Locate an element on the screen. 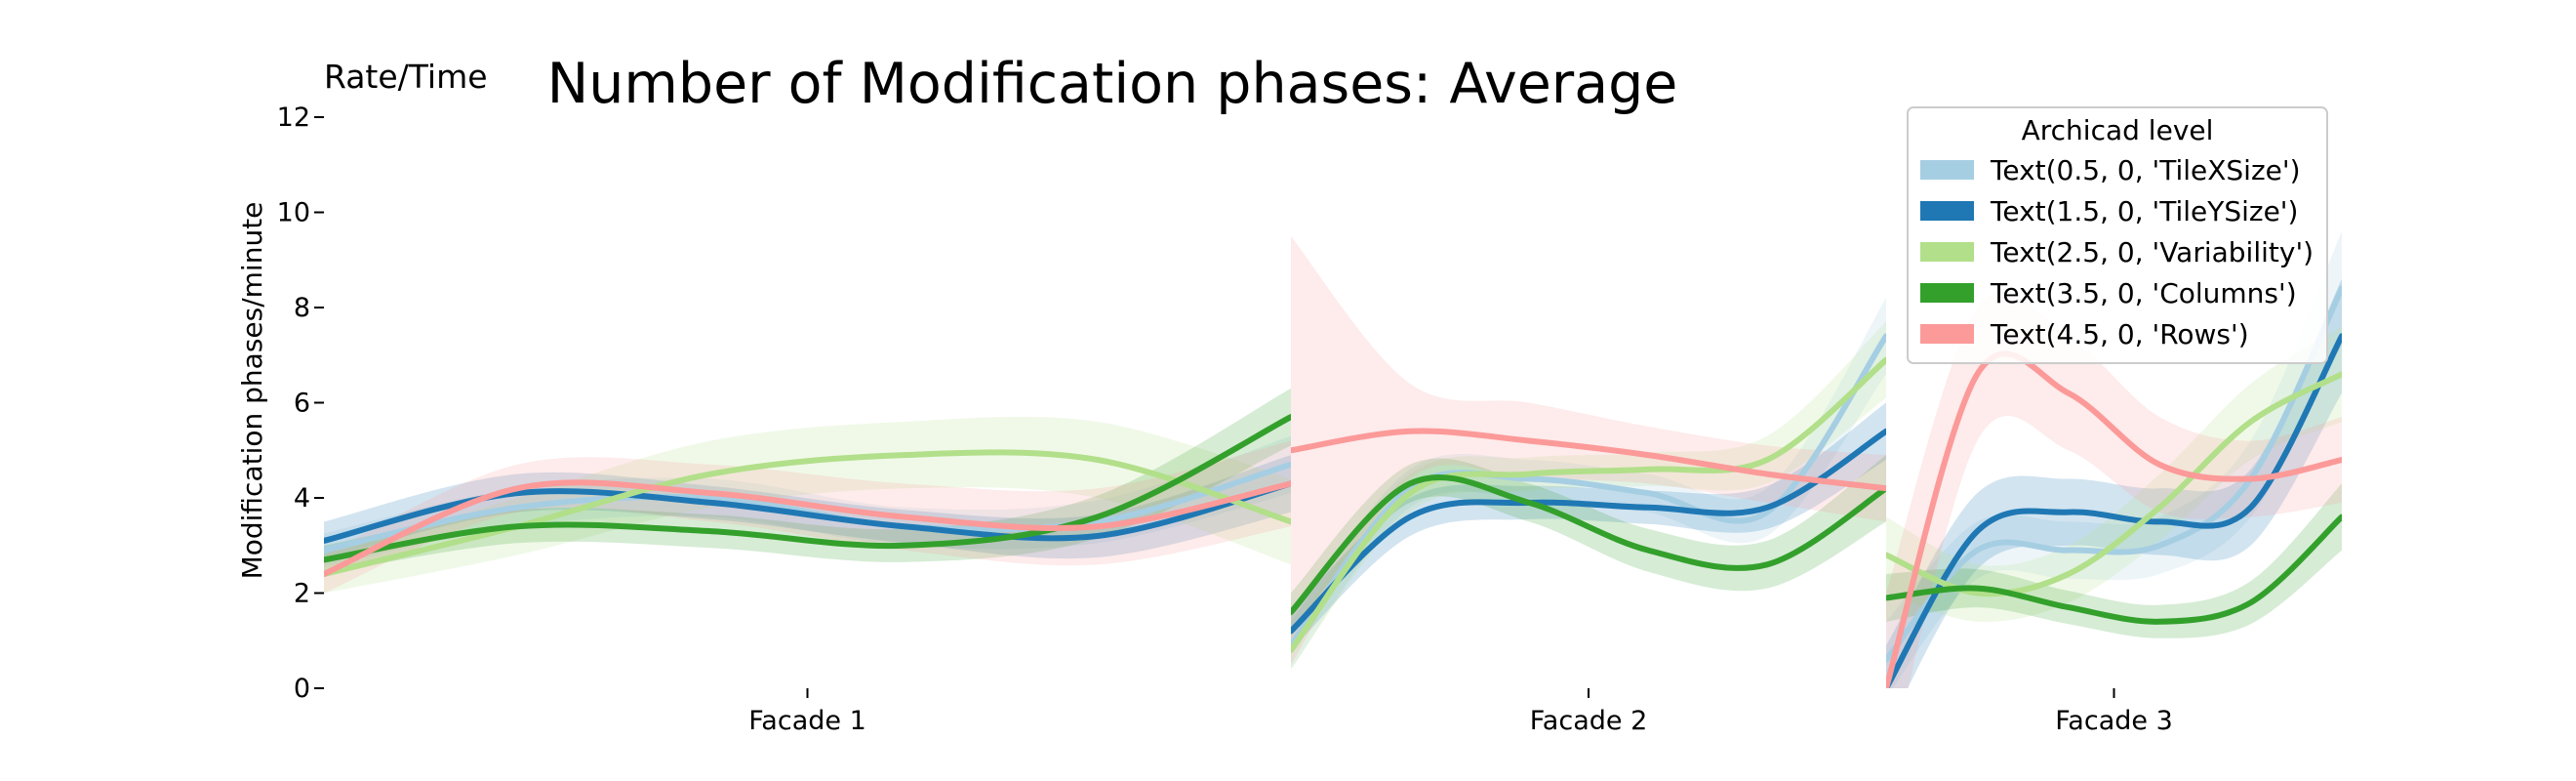 This screenshot has width=2576, height=781. y-tick-label: 6 is located at coordinates (302, 404).